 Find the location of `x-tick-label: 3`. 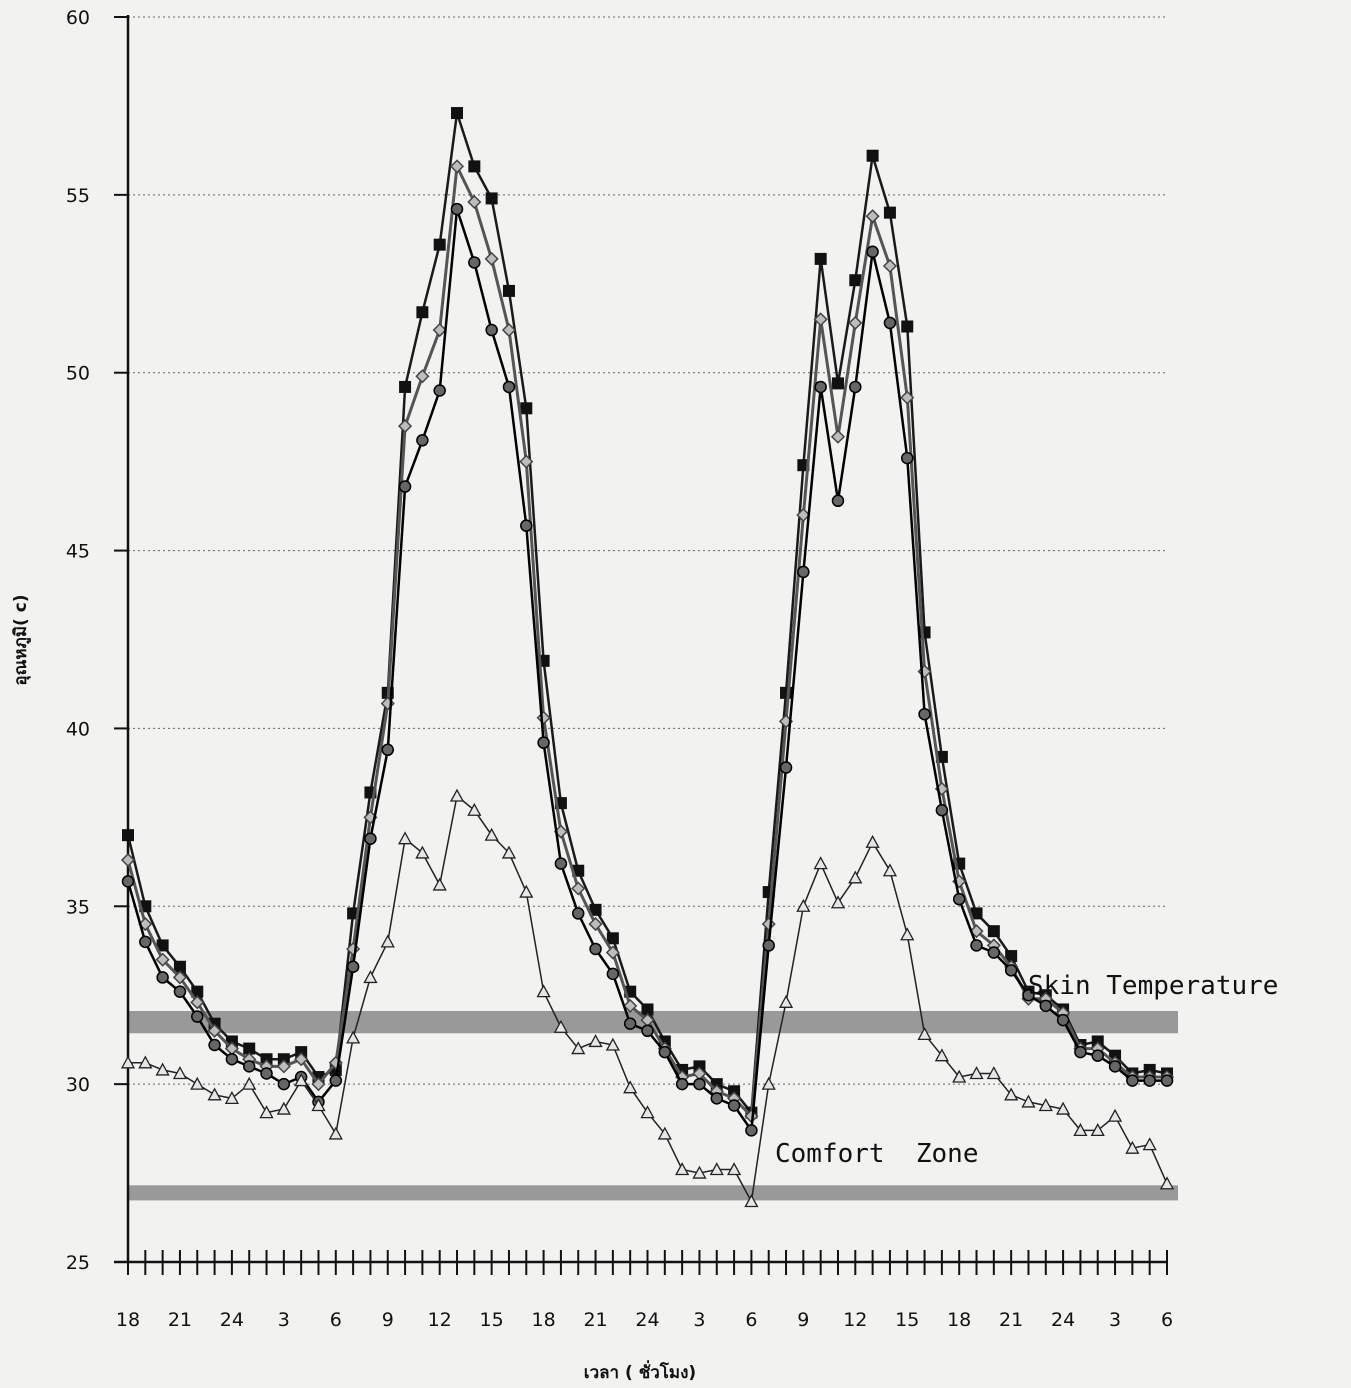

x-tick-label: 3 is located at coordinates (1115, 1320).